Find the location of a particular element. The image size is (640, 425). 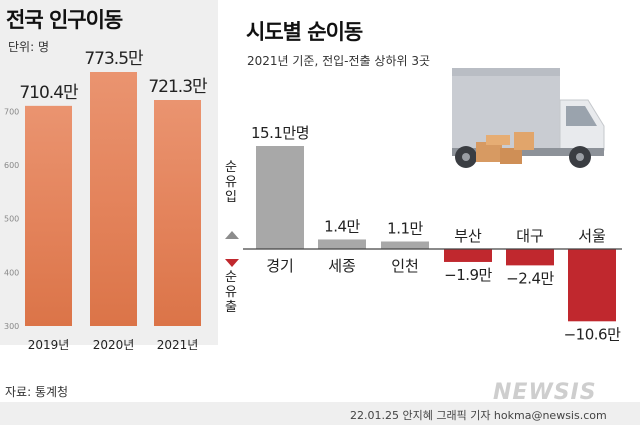

y-tick-label-500: 500 is located at coordinates (11, 219).